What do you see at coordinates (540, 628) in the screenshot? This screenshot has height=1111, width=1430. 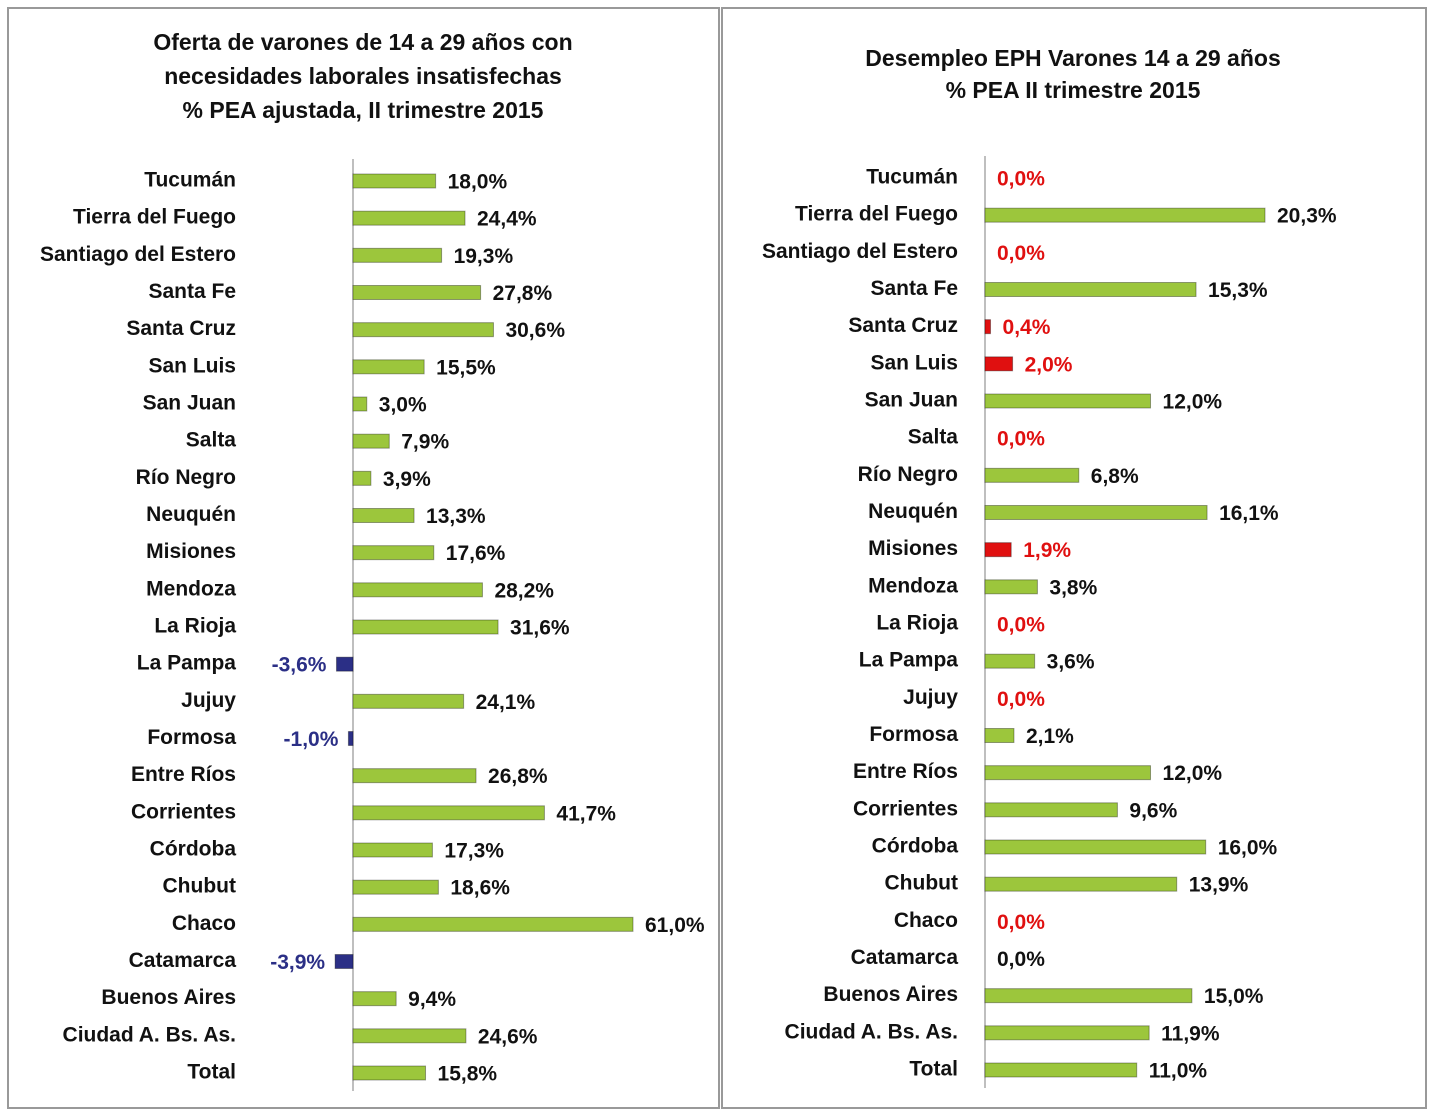 I see `value-label: 31,6%` at bounding box center [540, 628].